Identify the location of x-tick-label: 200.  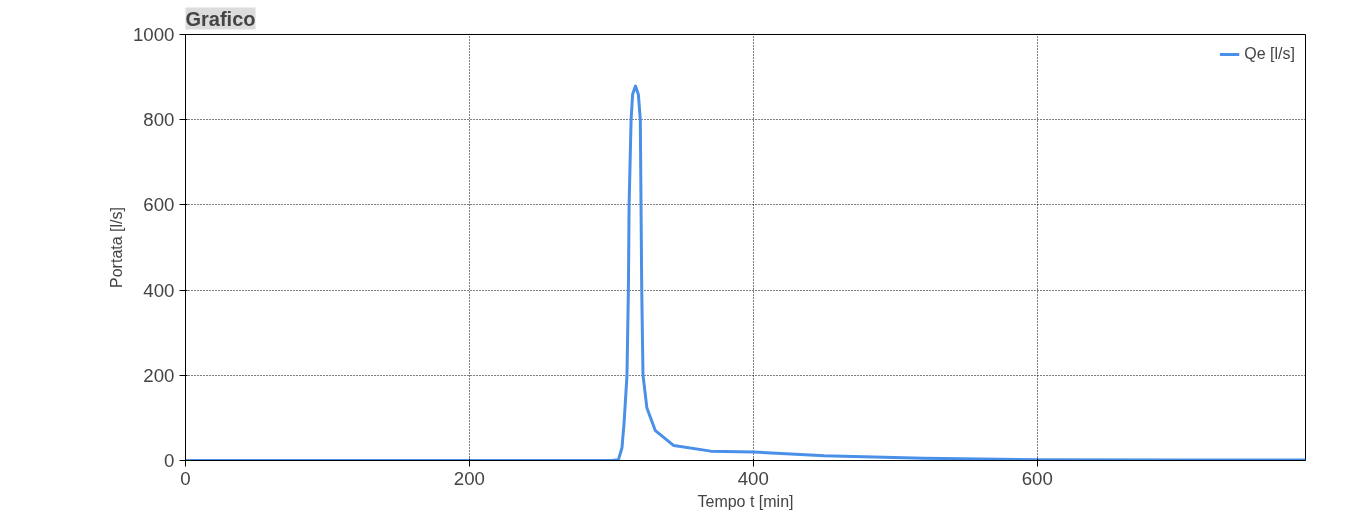
(469, 478).